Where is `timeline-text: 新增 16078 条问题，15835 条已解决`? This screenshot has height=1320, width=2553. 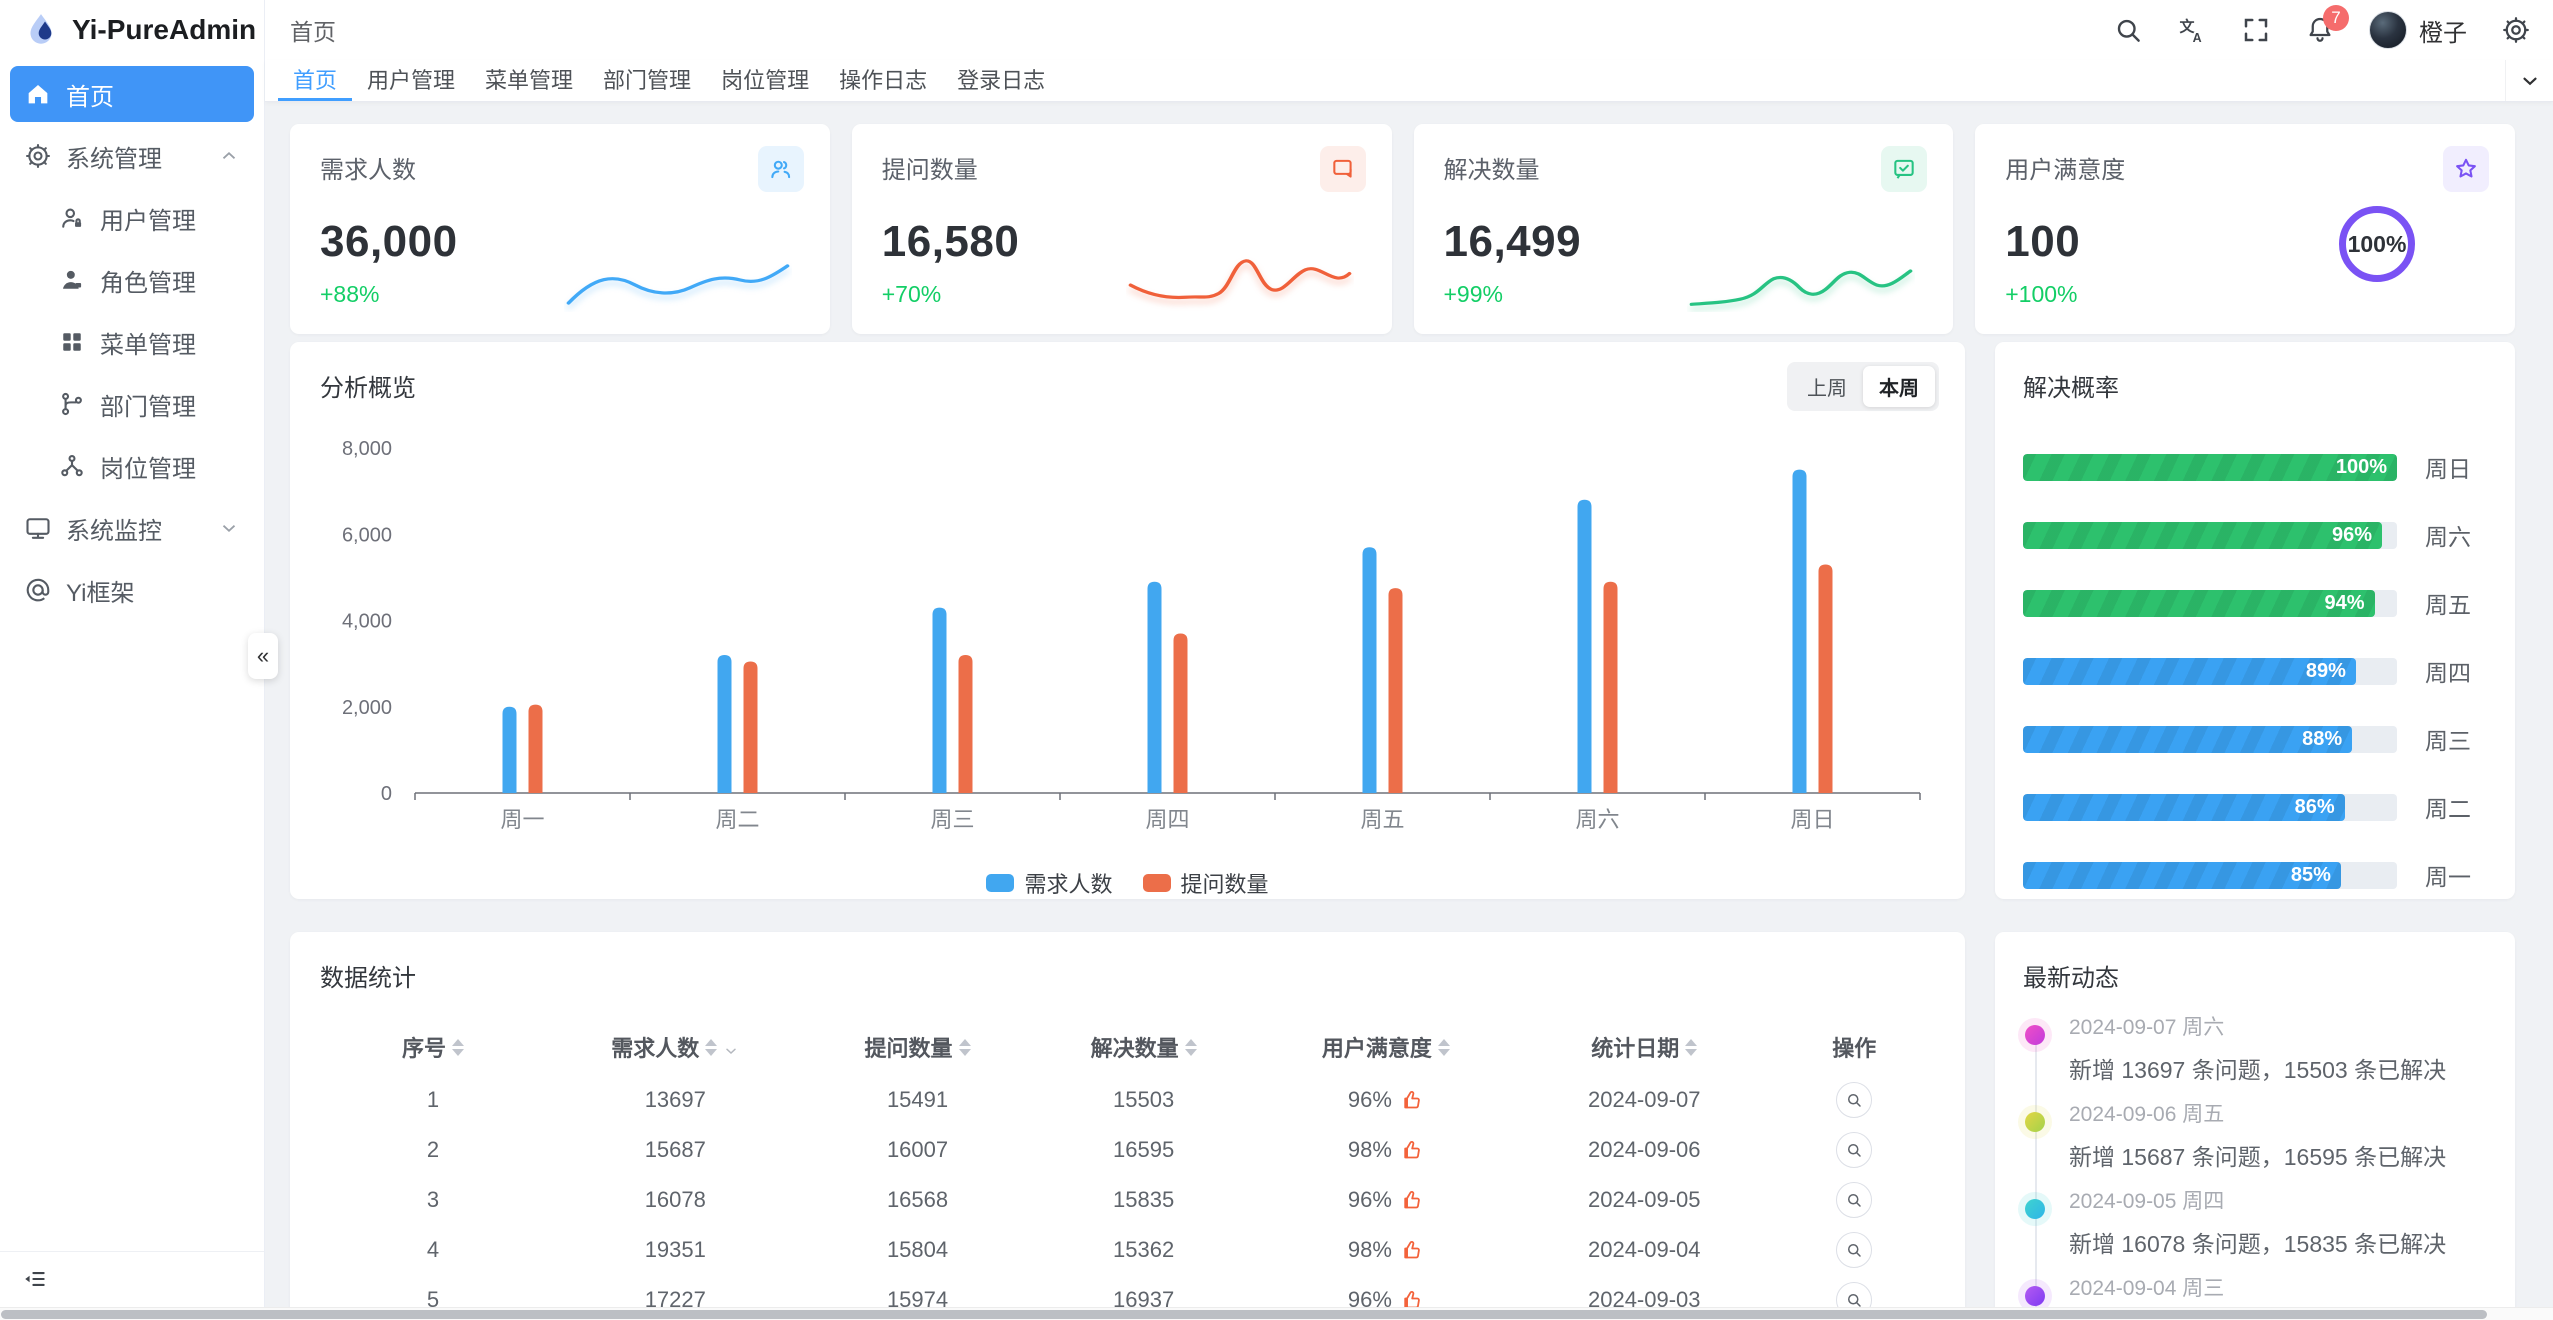
timeline-text: 新增 16078 条问题，15835 条已解决 is located at coordinates (2258, 1244).